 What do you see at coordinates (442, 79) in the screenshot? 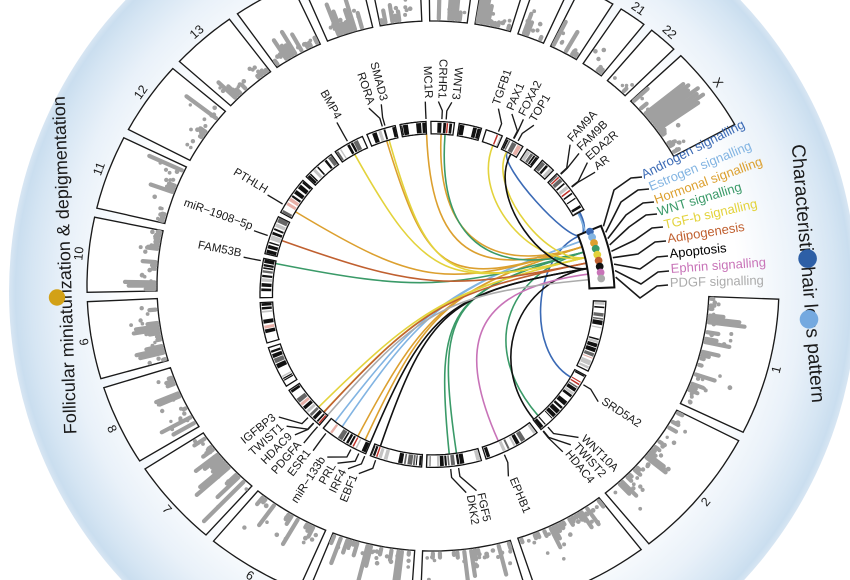
I see `svg-text: CRHR1` at bounding box center [442, 79].